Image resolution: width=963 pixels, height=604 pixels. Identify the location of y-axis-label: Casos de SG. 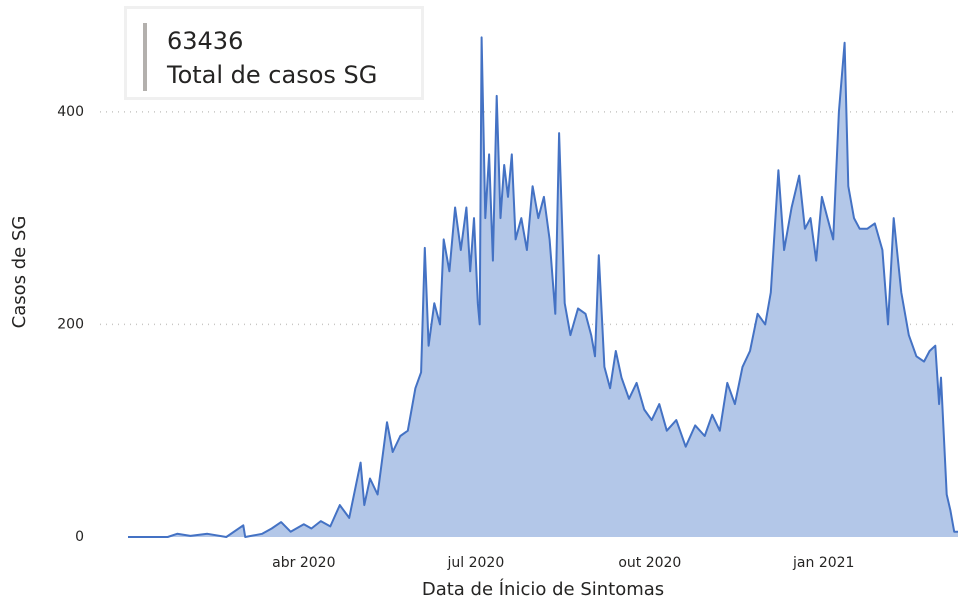
(19, 272).